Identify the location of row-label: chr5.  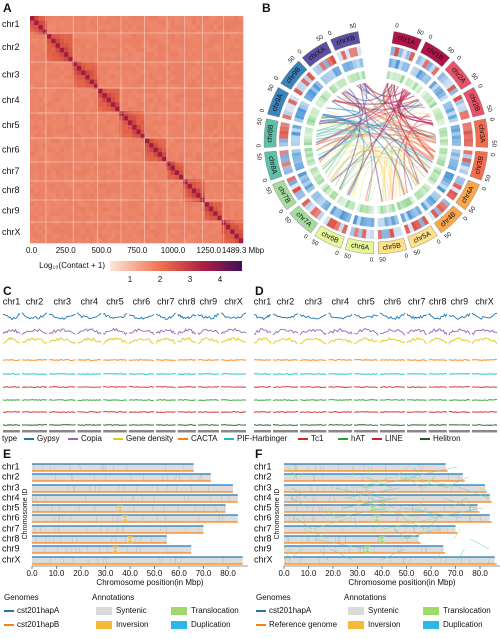
(263, 507).